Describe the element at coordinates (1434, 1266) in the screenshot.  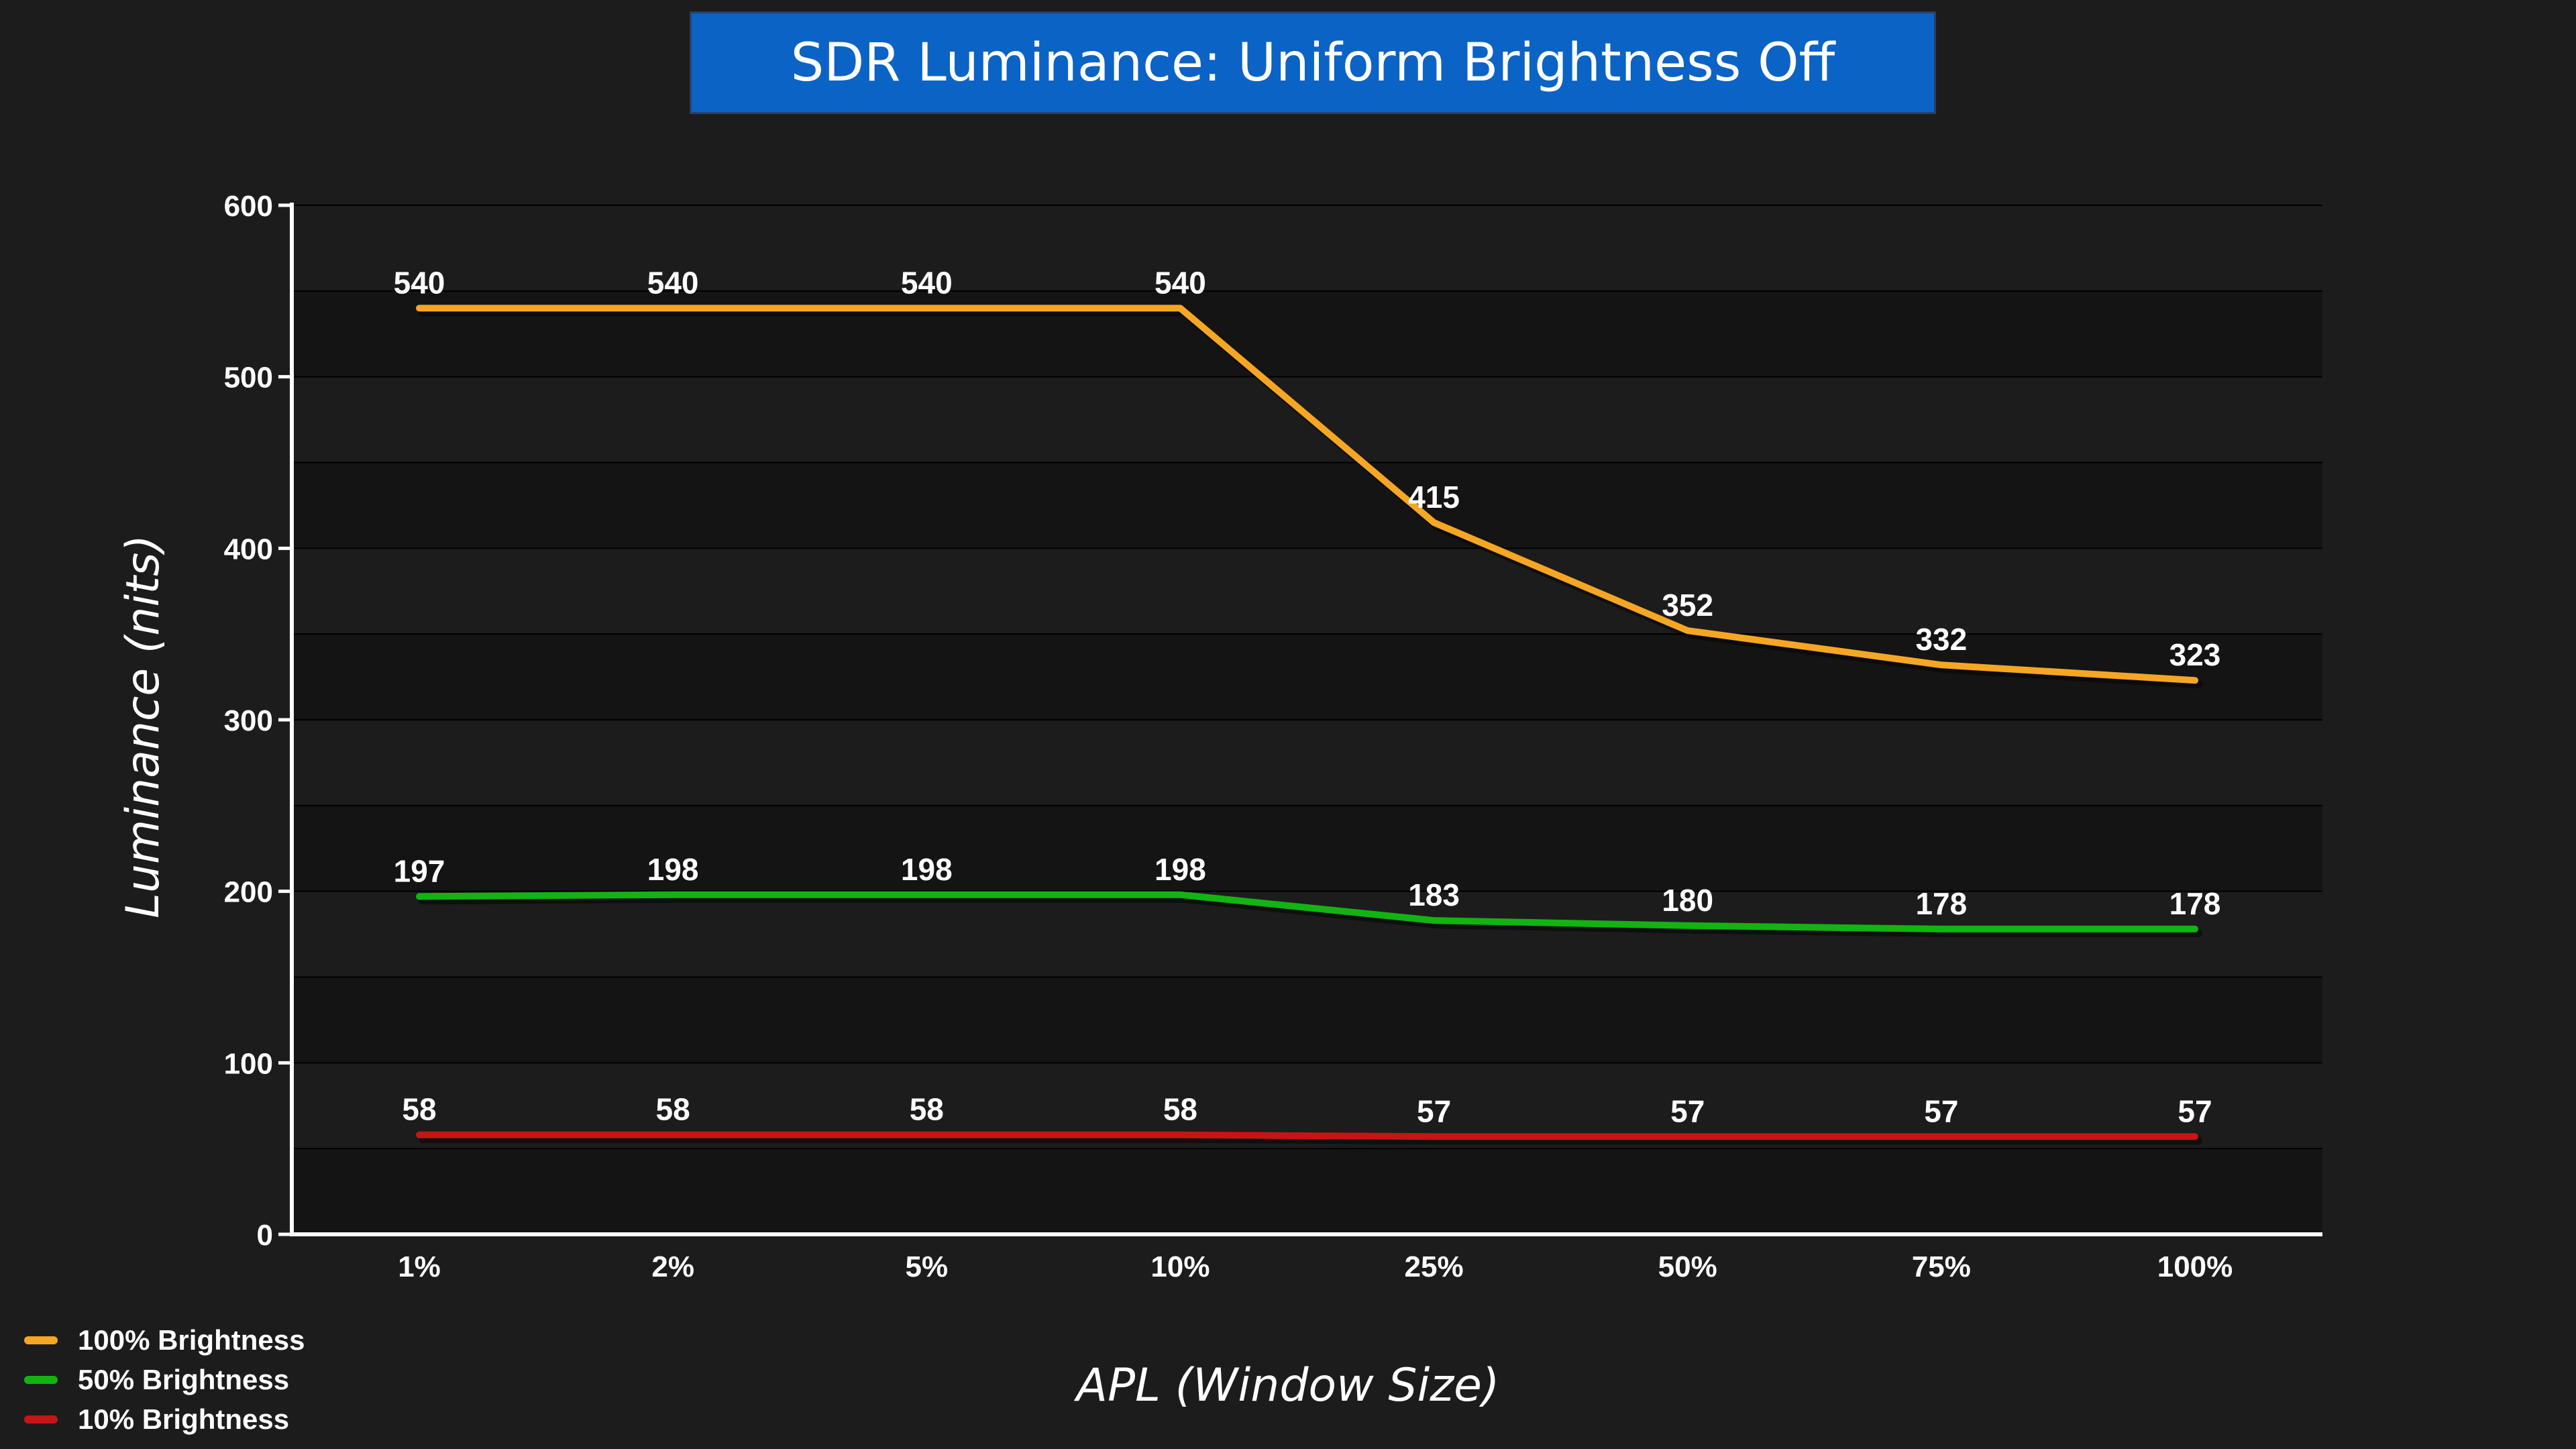
I see `x-tick-label: 25%` at that location.